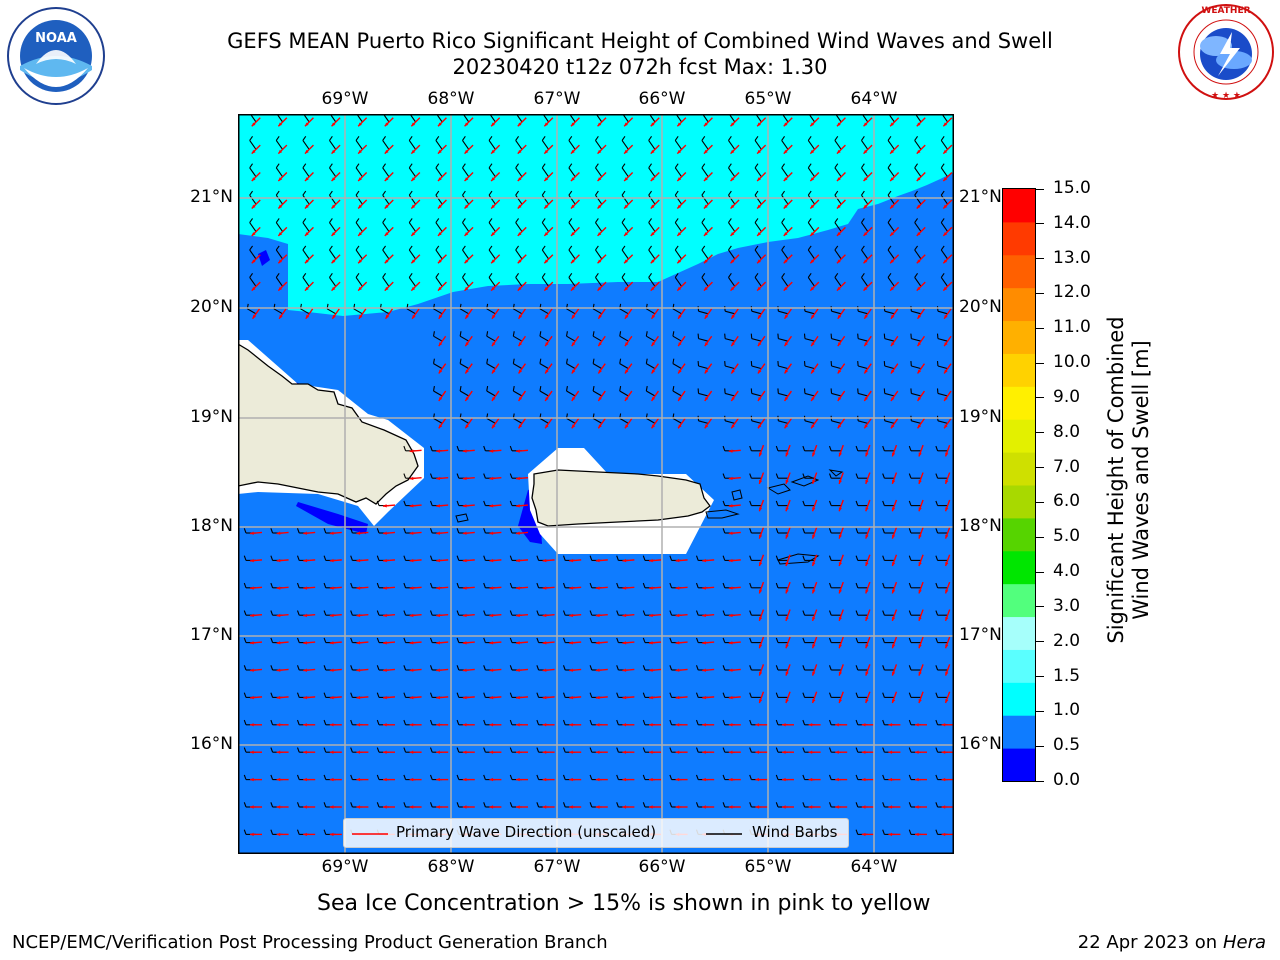  Describe the element at coordinates (1072, 292) in the screenshot. I see `colorbar-tick-label: 12.0` at that location.